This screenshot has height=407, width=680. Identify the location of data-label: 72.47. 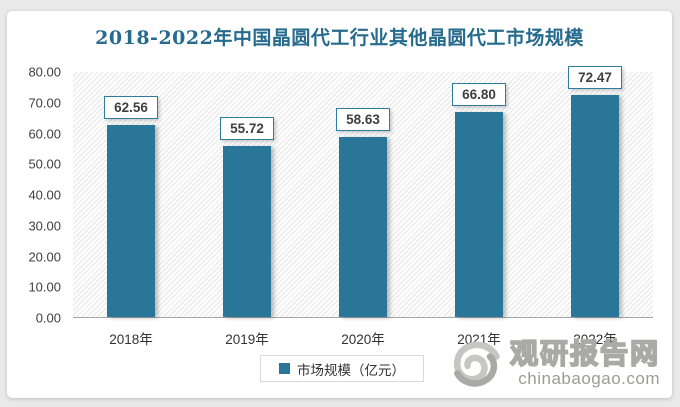
(595, 78).